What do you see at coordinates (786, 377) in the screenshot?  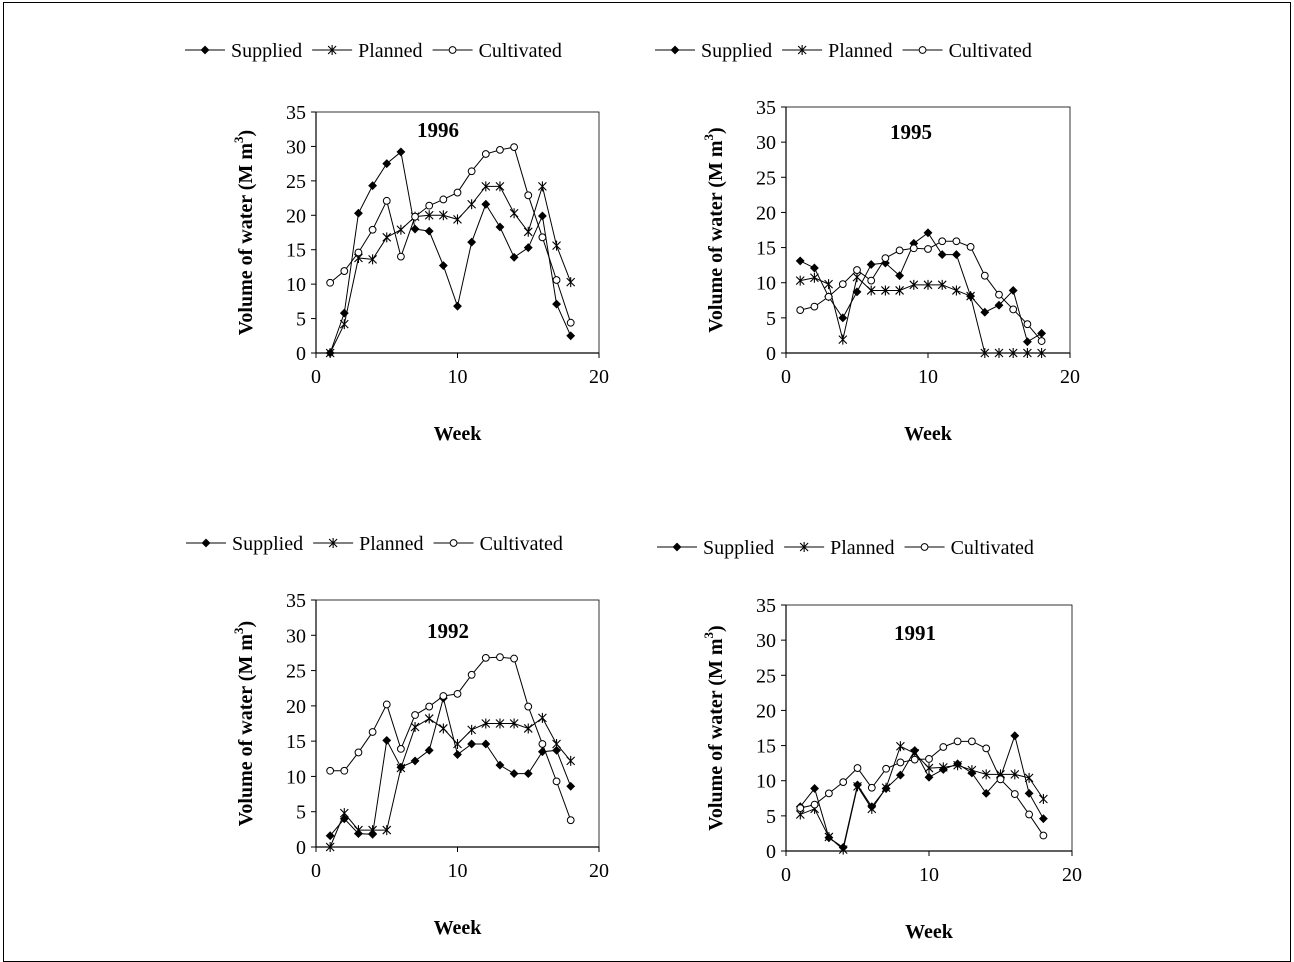 I see `x-tick-label: 0` at bounding box center [786, 377].